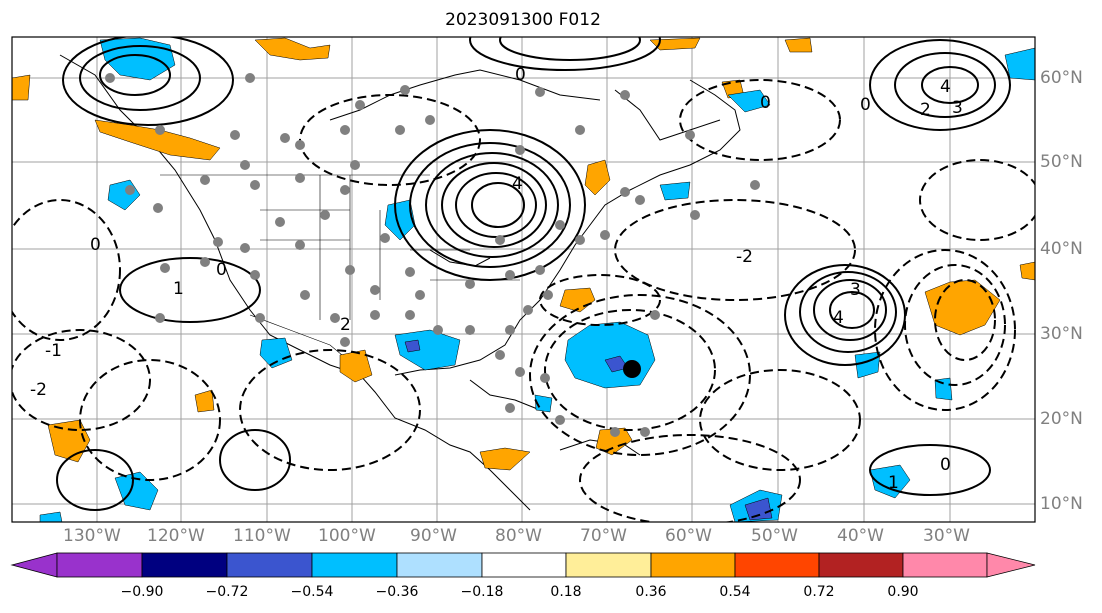  Describe the element at coordinates (176, 536) in the screenshot. I see `lon-label-120w: 120°W` at that location.